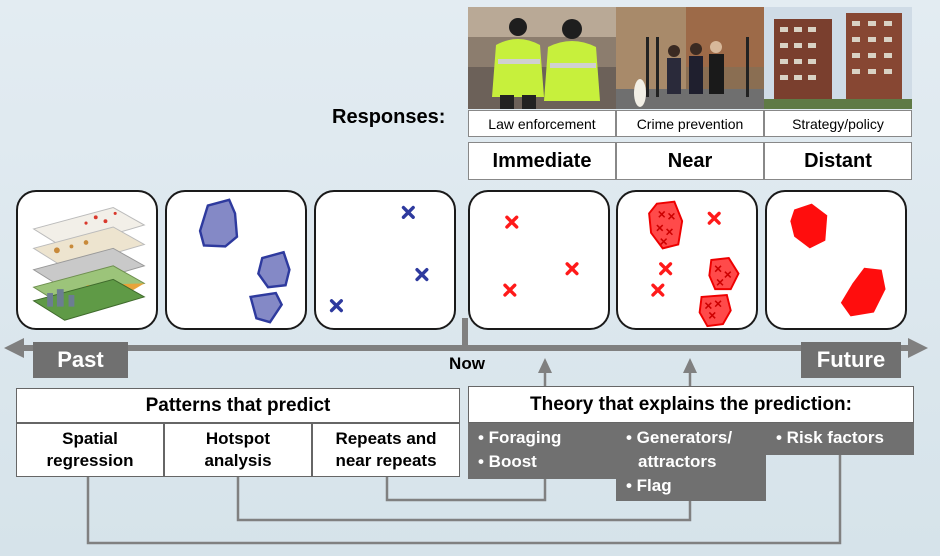 The image size is (940, 556). I want to click on theory-group-distant: • Risk factors, so click(840, 439).